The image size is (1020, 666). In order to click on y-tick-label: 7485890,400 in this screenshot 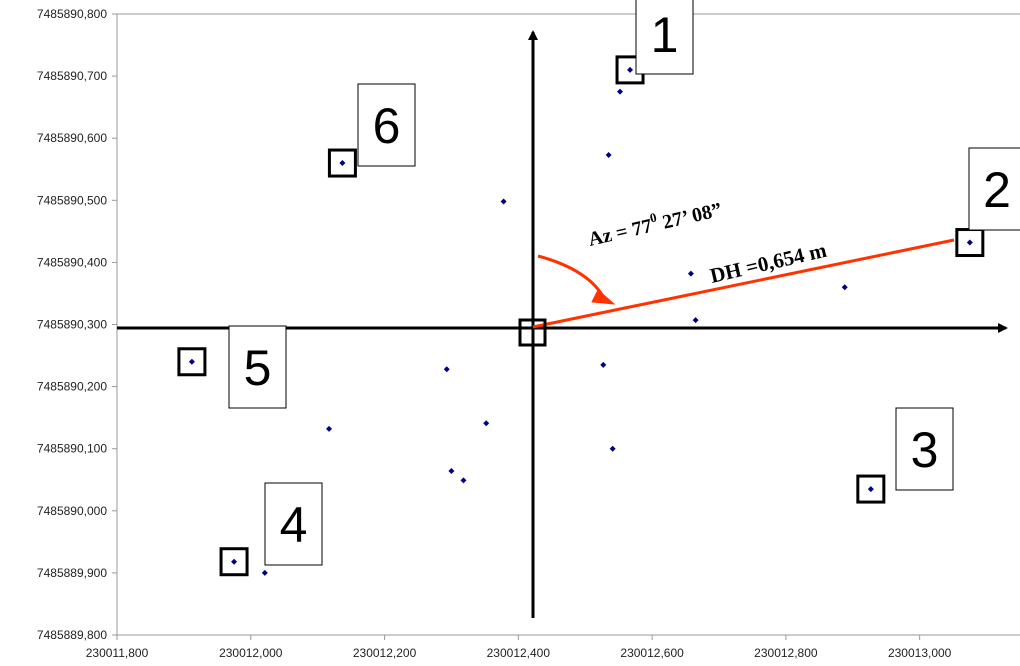, I will do `click(72, 262)`.